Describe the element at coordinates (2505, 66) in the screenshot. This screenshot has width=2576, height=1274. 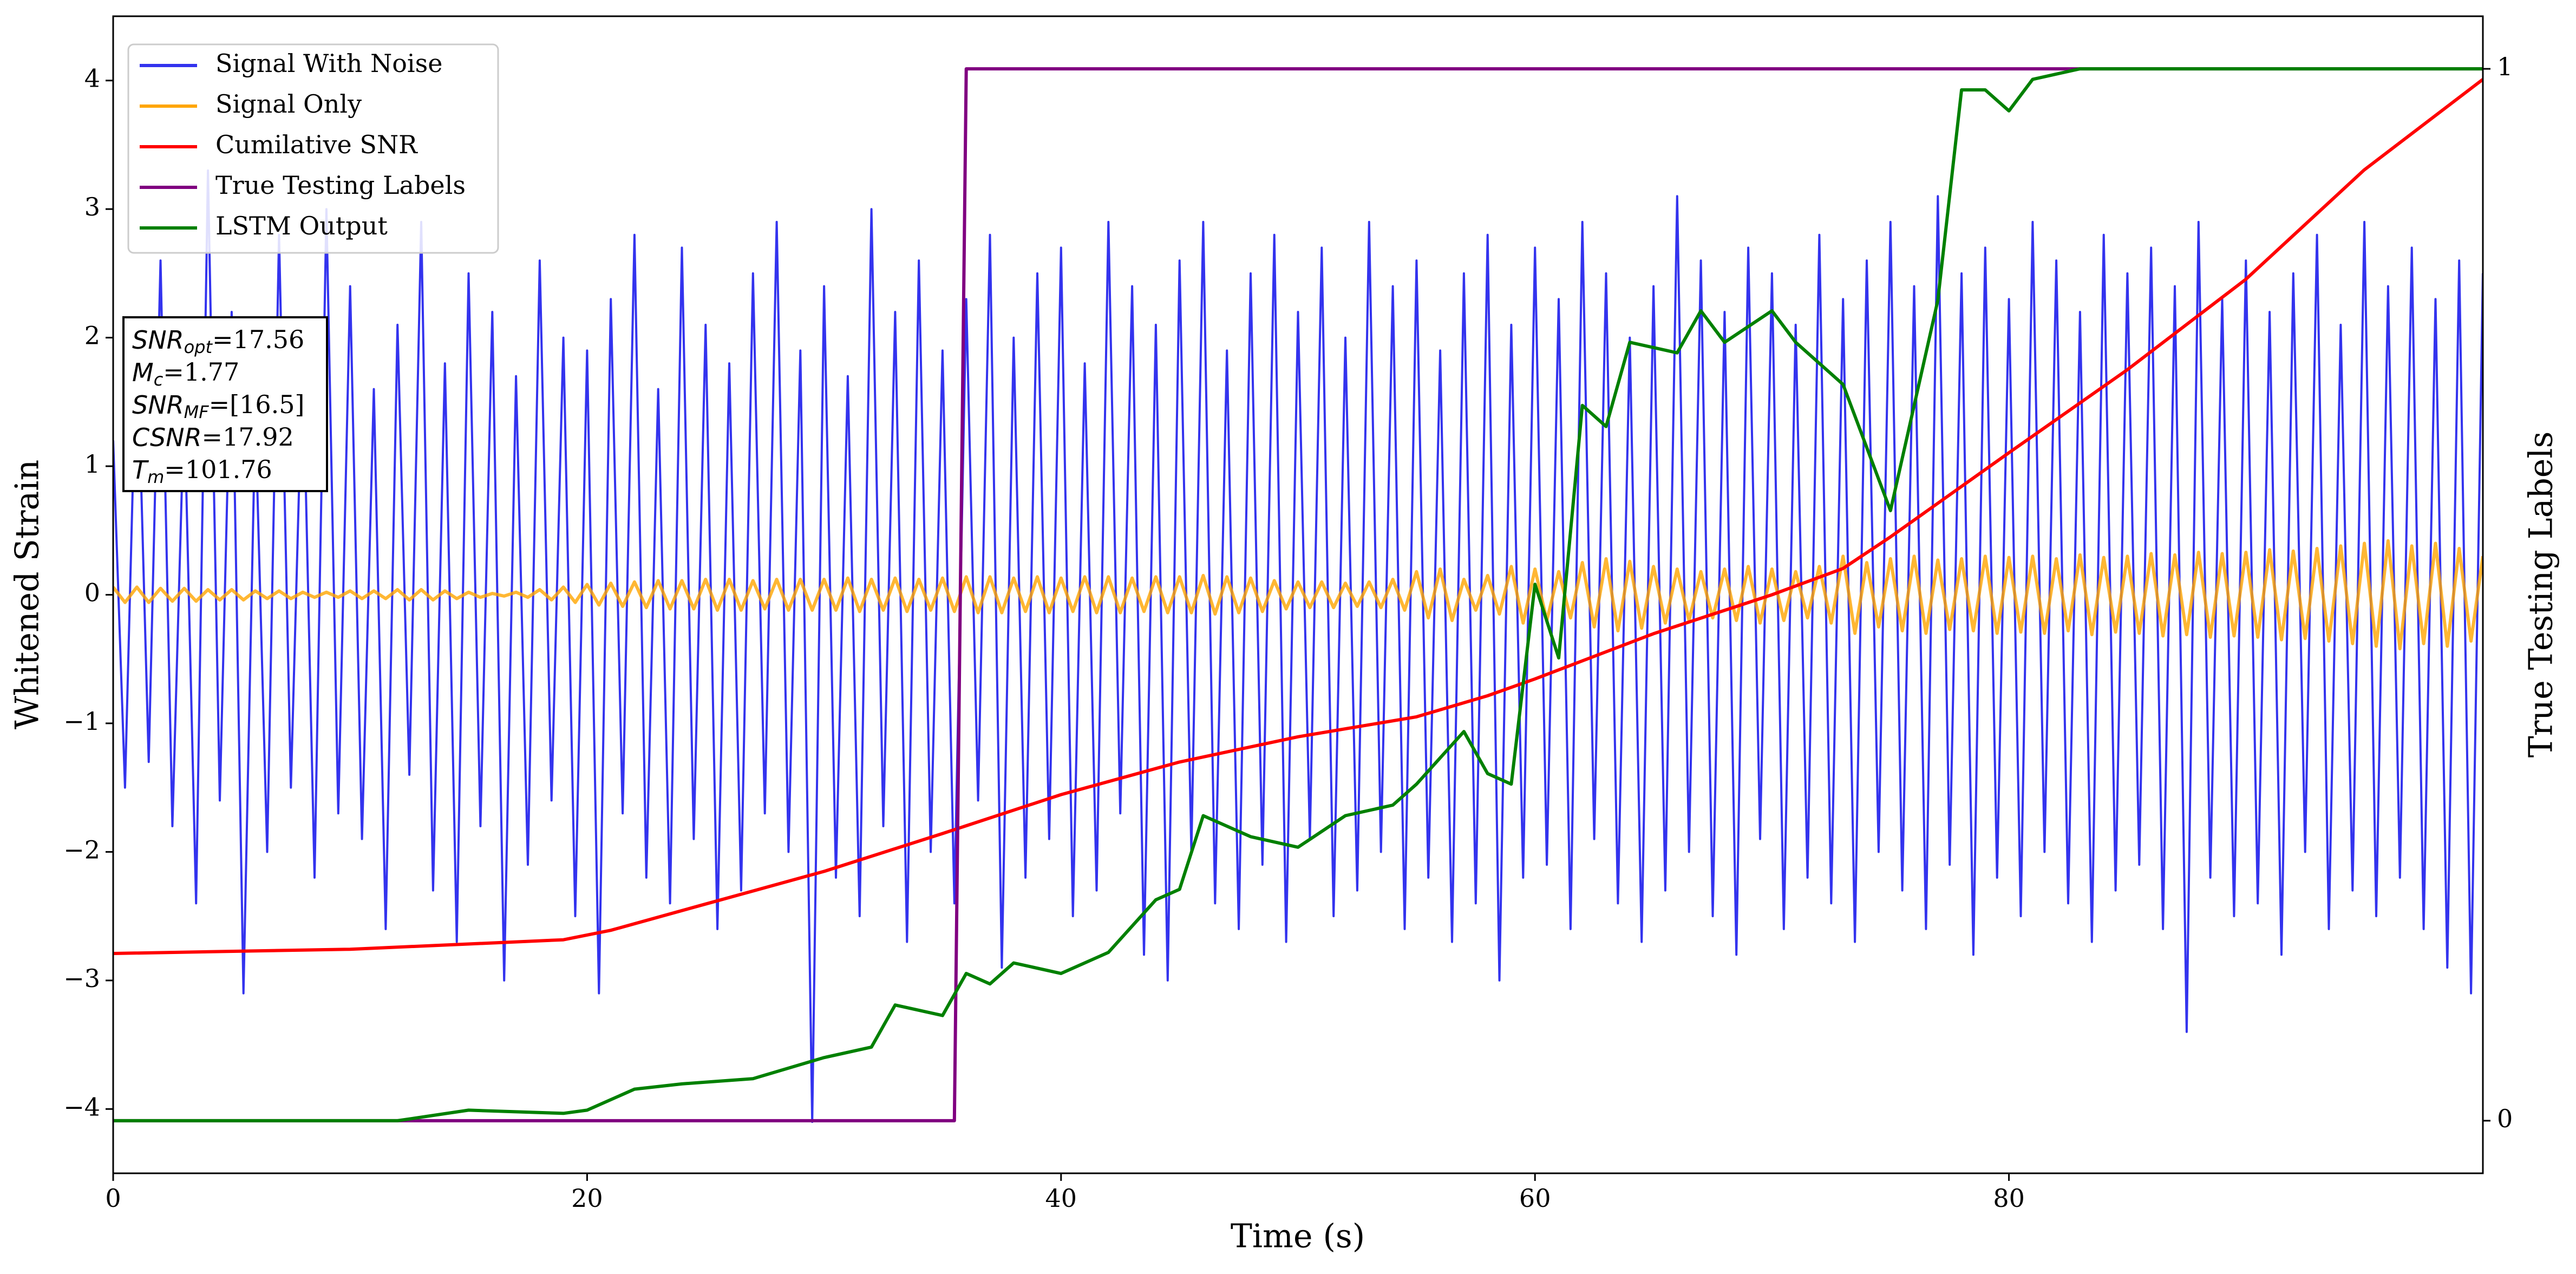
I see `y2-tick-label: 1` at that location.